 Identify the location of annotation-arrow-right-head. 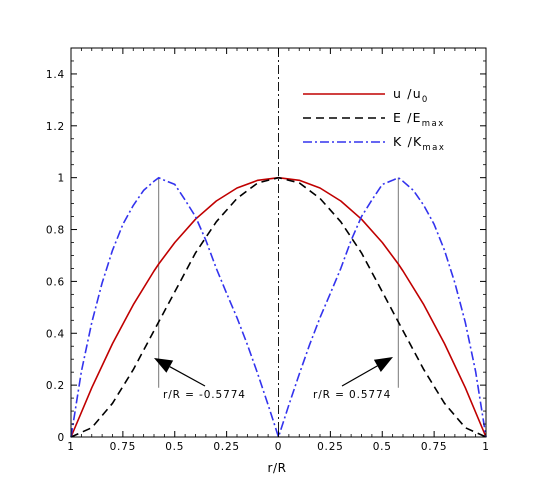
(383, 364).